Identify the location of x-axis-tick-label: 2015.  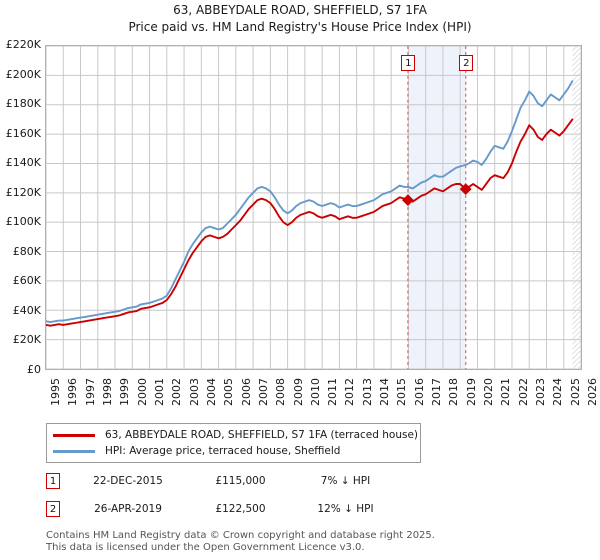
(402, 392).